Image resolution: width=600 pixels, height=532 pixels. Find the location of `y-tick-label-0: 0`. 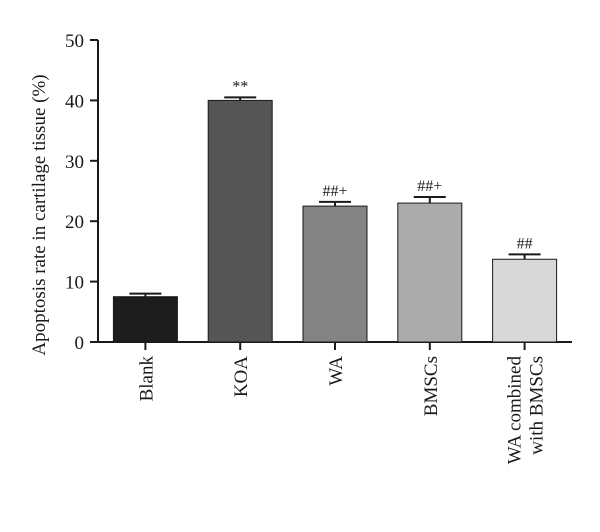

y-tick-label-0: 0 is located at coordinates (80, 343).